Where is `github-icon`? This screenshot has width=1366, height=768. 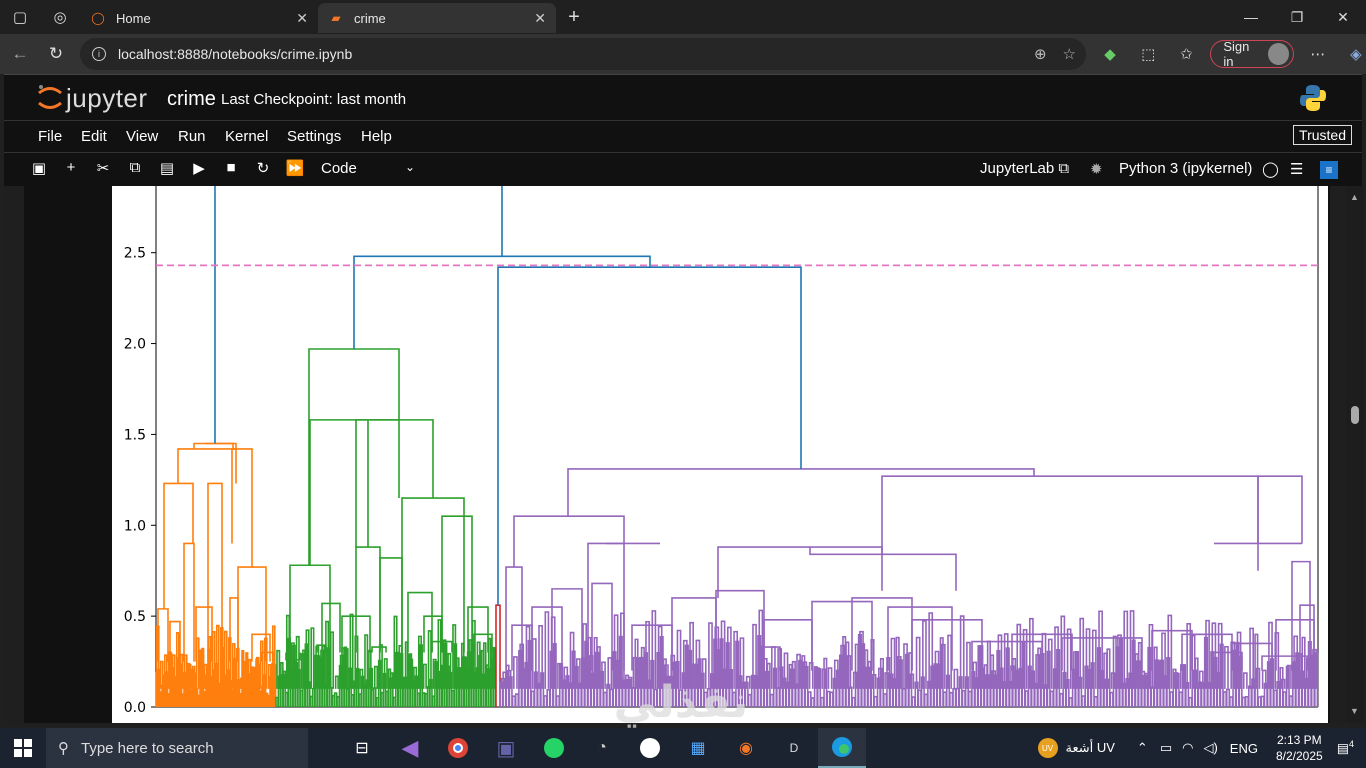
github-icon is located at coordinates (650, 748).